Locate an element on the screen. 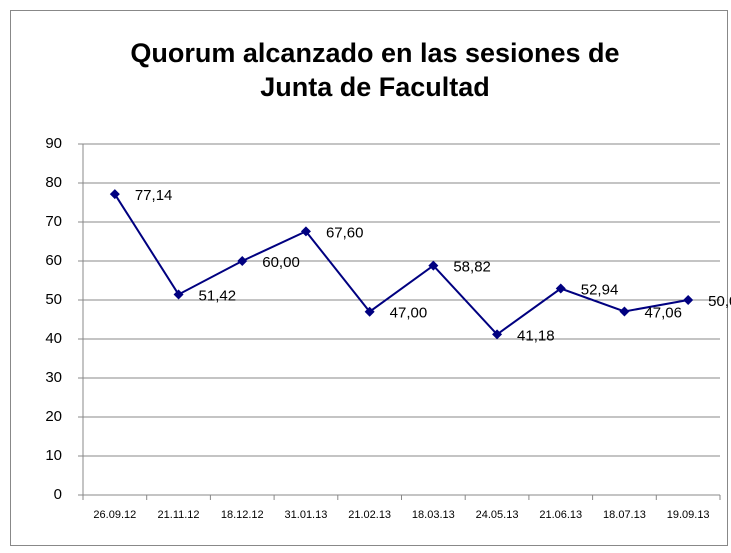 The height and width of the screenshot is (553, 731). y-tick-label: 70 is located at coordinates (53, 221).